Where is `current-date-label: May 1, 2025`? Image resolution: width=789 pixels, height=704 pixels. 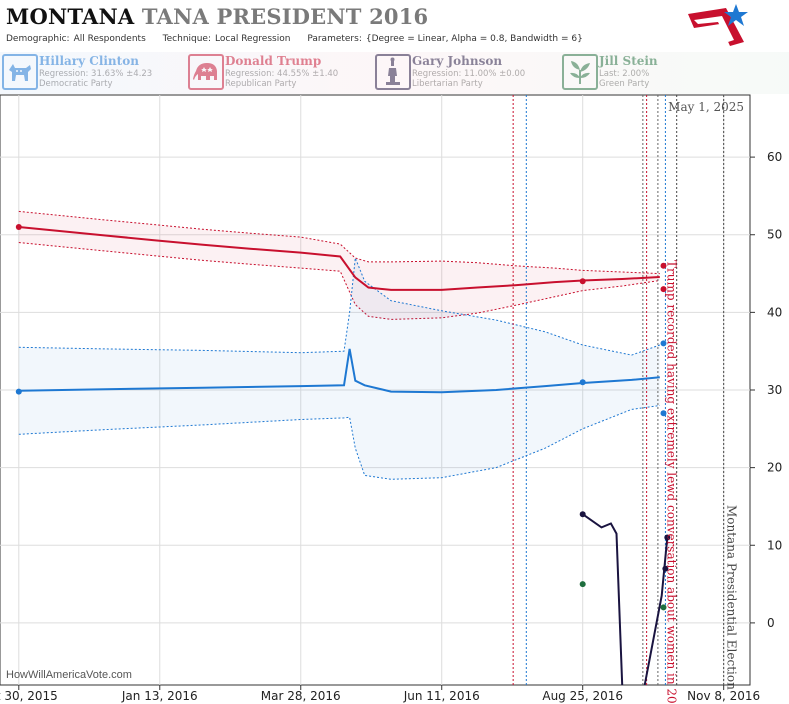
current-date-label: May 1, 2025 is located at coordinates (706, 107).